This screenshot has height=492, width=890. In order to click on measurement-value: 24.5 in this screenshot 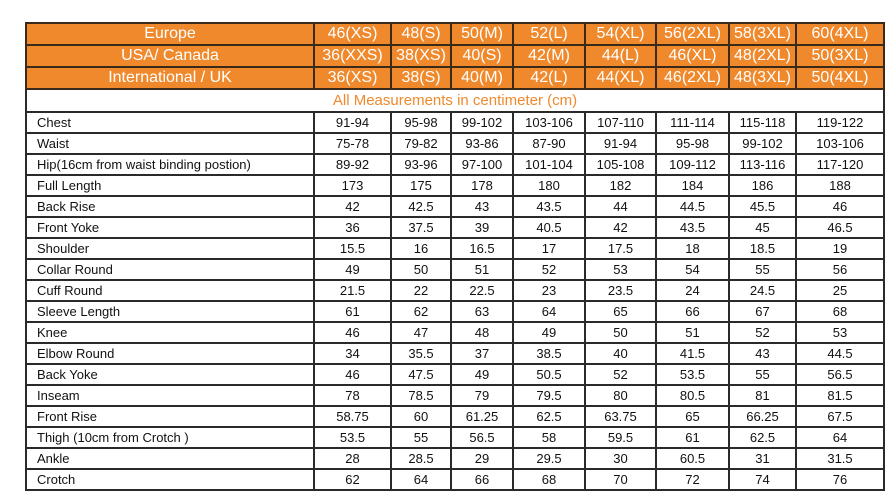, I will do `click(762, 290)`.